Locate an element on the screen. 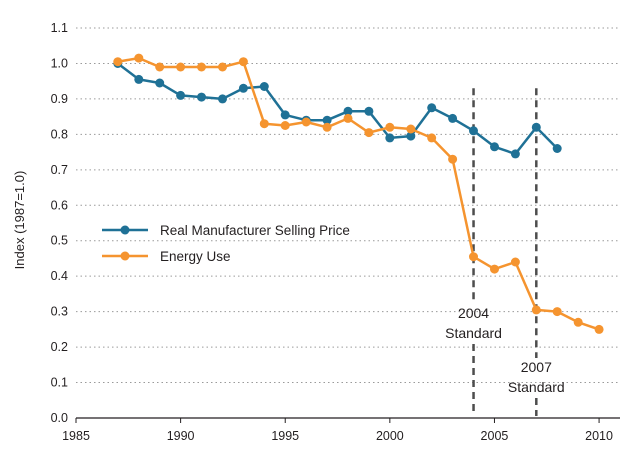  y-tick-label: 0.1 is located at coordinates (59, 383).